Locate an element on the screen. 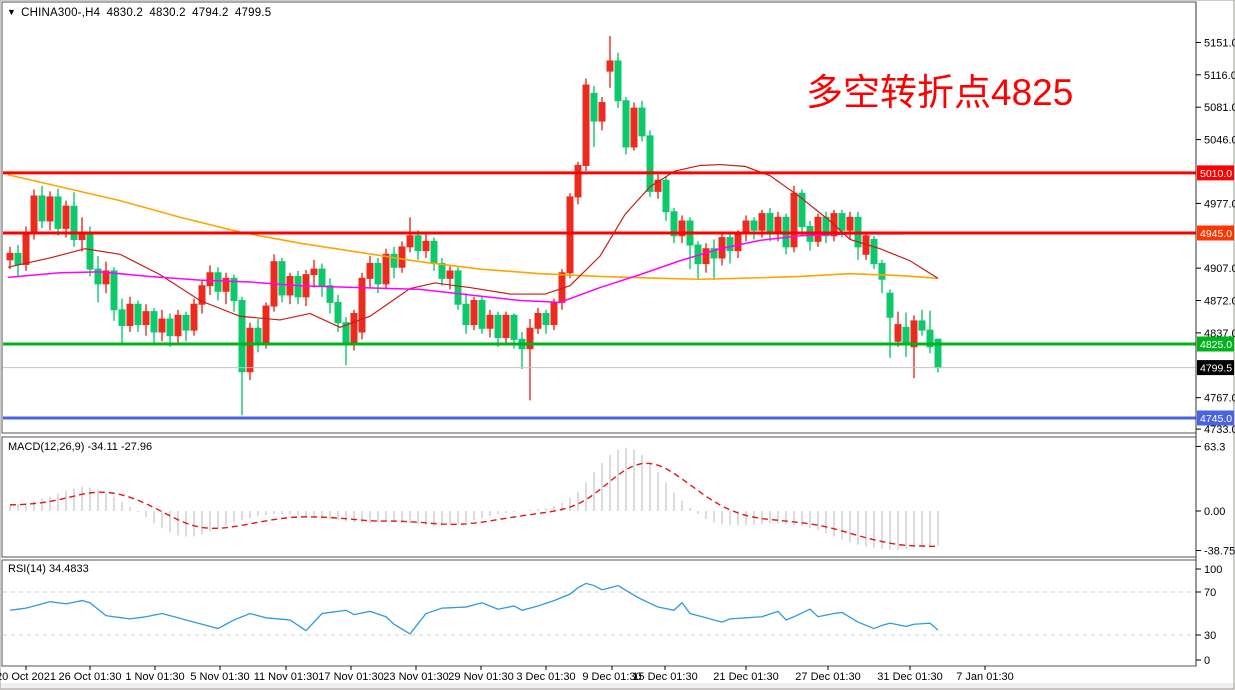 The image size is (1235, 690). symbol-timeframe-label: CHINA300-,H4 is located at coordinates (61, 13).